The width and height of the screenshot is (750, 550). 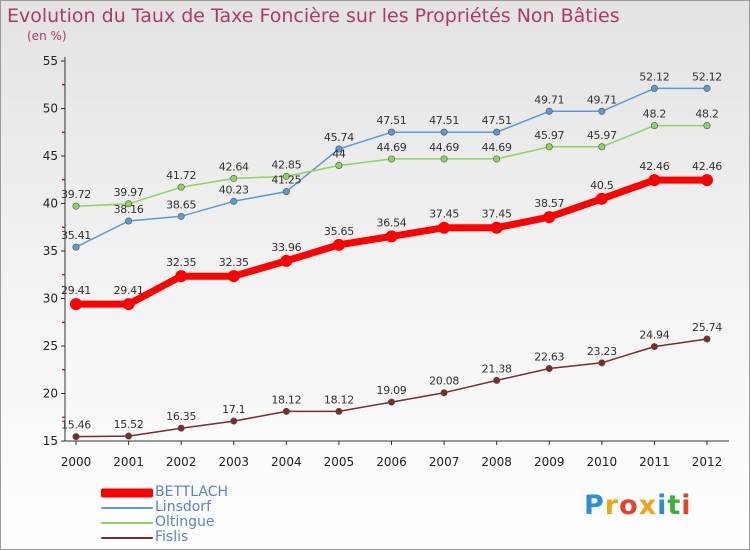 I want to click on data-label: 52.12, so click(x=707, y=76).